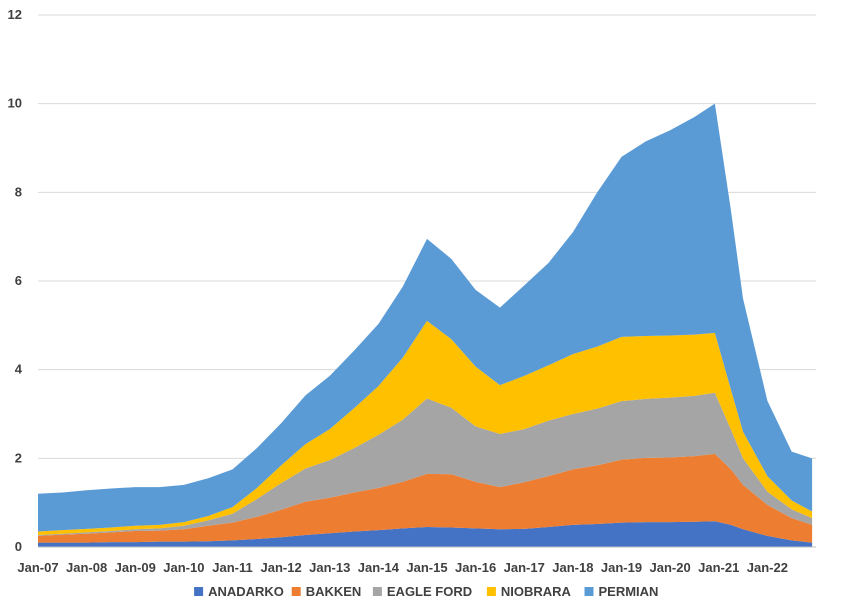 This screenshot has width=850, height=616. I want to click on legend-swatch-bakken, so click(296, 591).